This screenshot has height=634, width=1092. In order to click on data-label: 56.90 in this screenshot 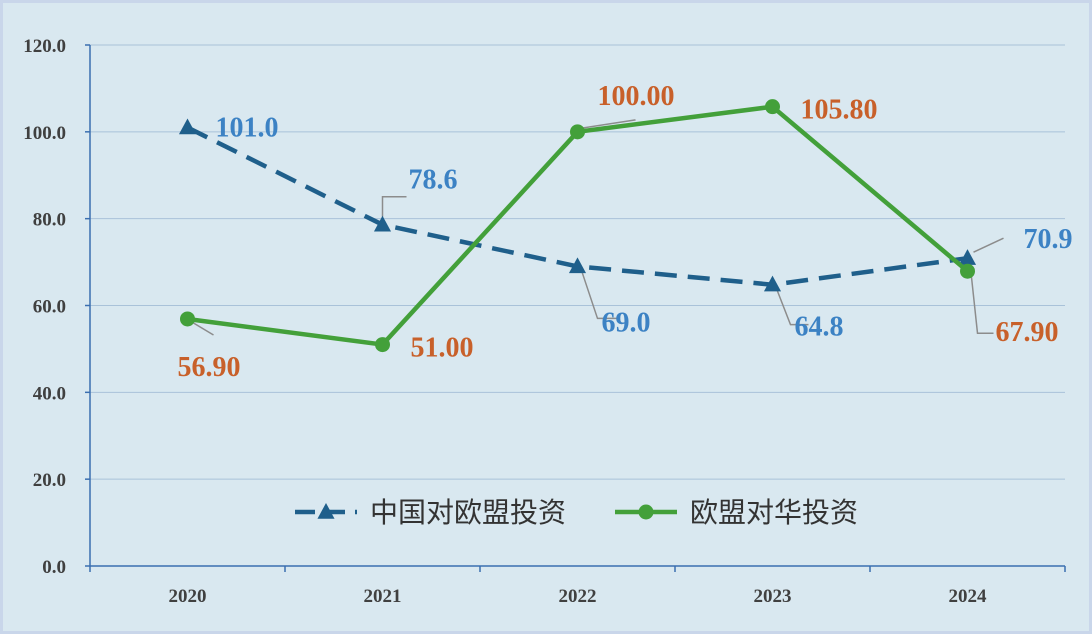, I will do `click(209, 367)`.